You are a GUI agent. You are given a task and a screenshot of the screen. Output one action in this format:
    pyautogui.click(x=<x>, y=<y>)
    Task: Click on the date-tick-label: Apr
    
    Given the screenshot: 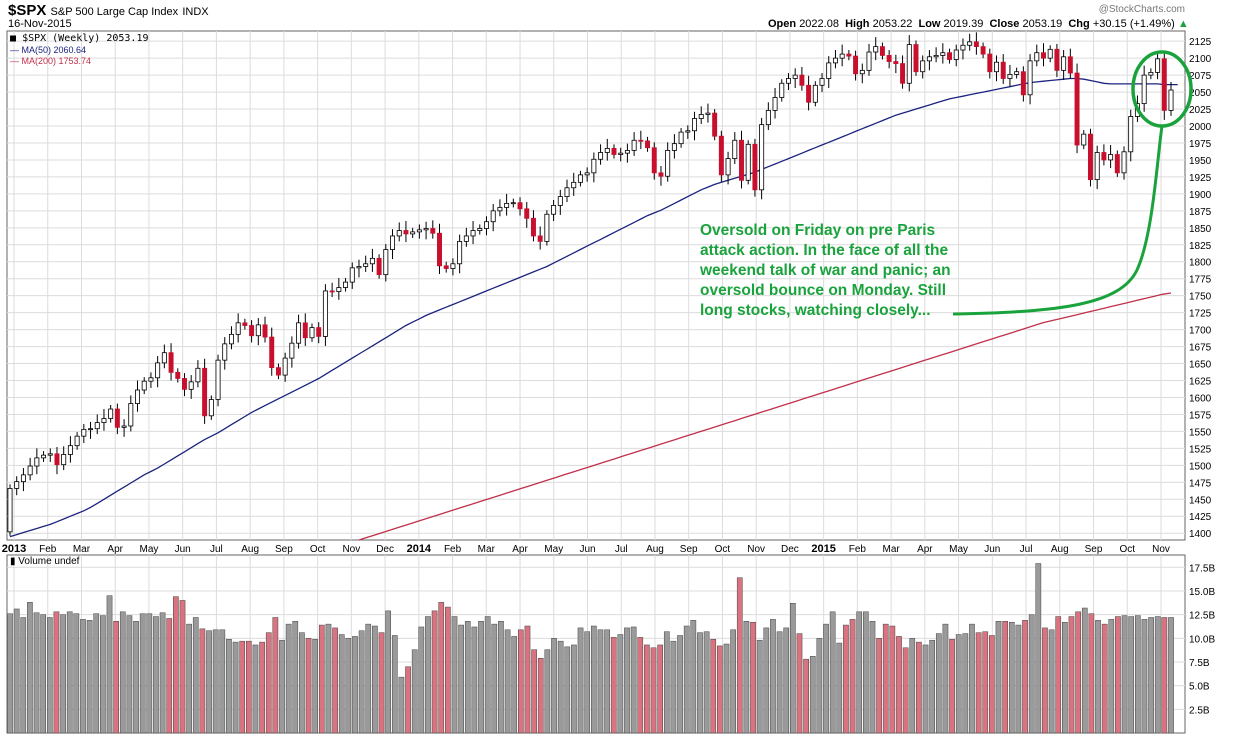 What is the action you would take?
    pyautogui.click(x=115, y=549)
    